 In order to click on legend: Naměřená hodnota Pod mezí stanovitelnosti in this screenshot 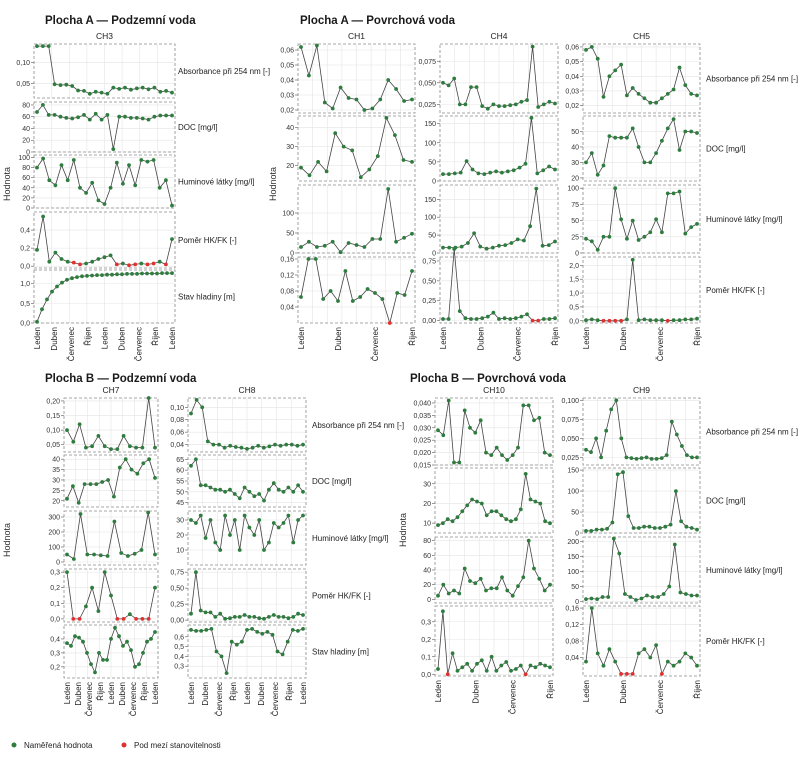, I will do `click(116, 745)`.